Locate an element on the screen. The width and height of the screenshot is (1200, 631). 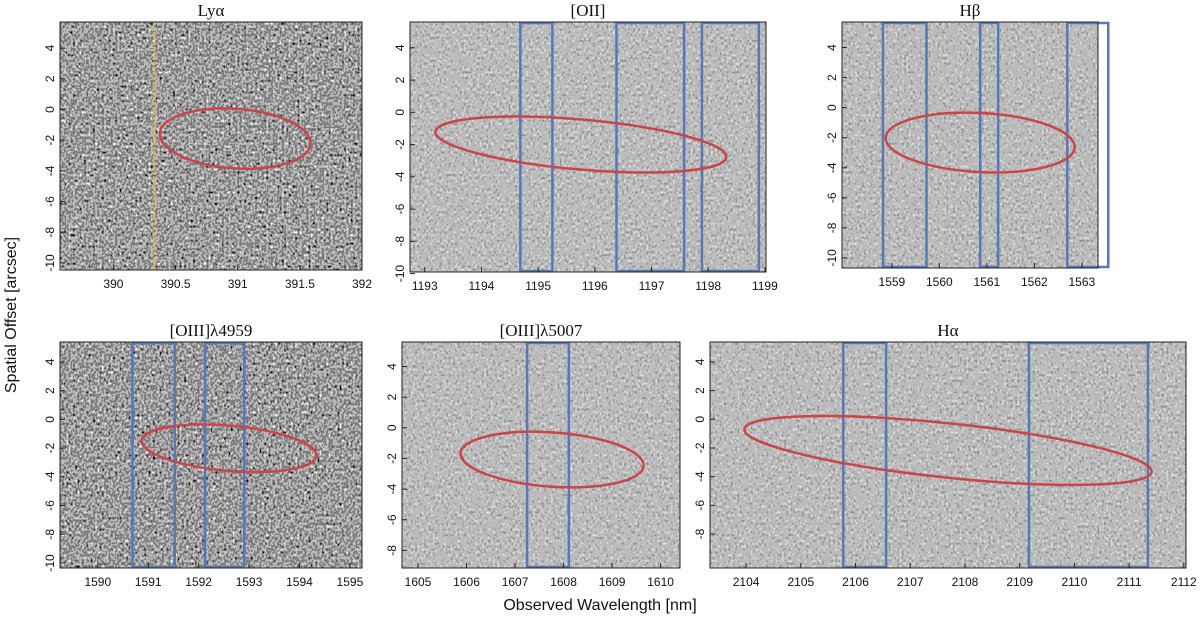
x-tick-label: 391.5 is located at coordinates (300, 284).